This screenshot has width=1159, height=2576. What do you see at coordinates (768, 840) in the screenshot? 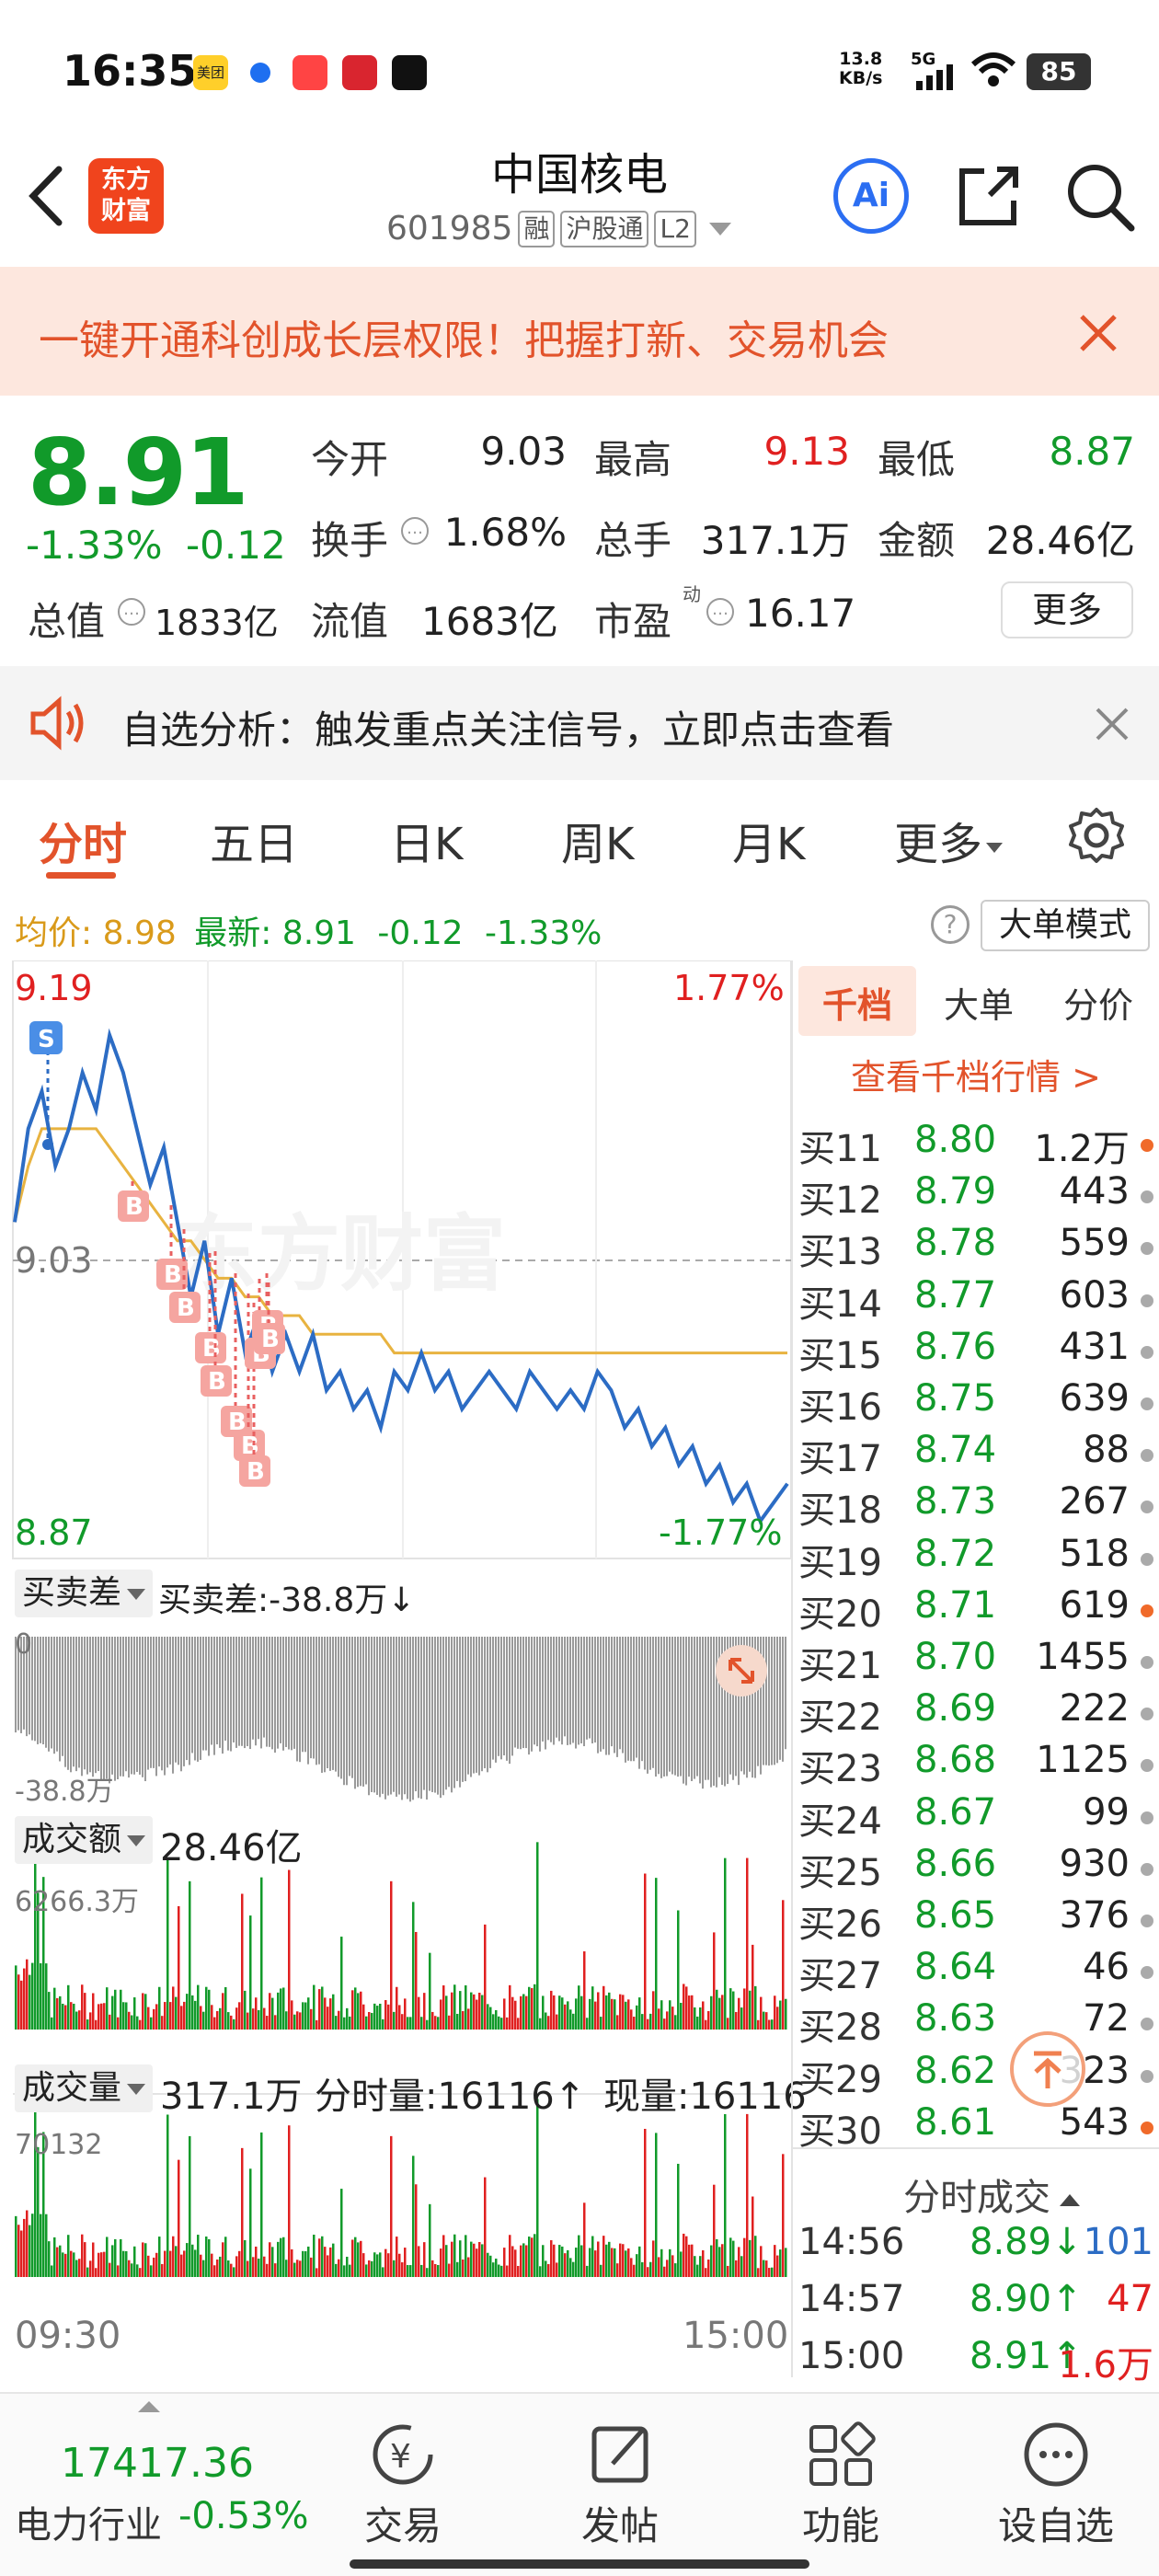
I see `tab-monthly-k: 月K` at bounding box center [768, 840].